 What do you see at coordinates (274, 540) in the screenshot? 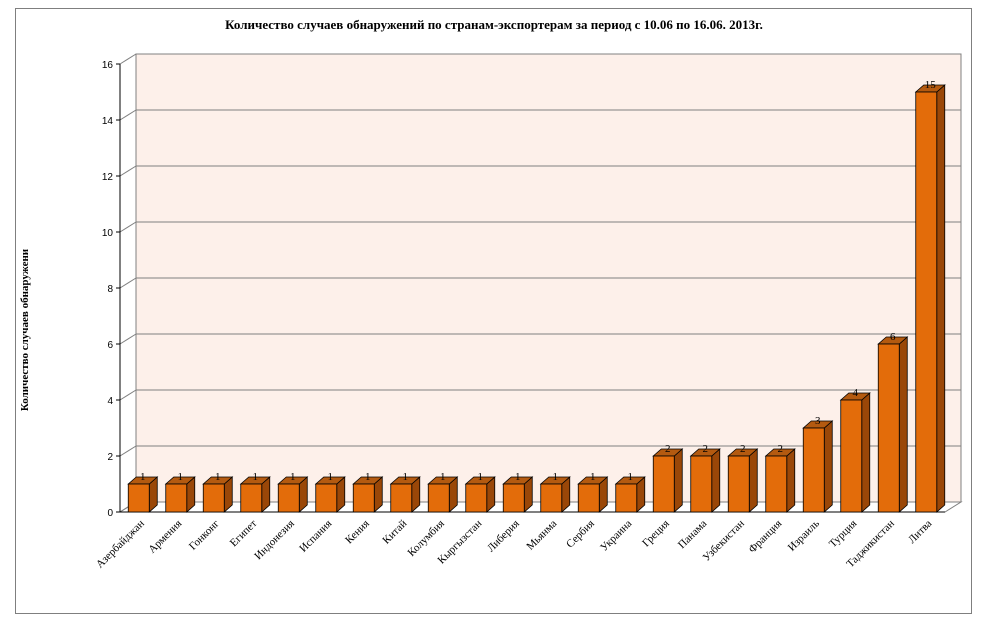
I see `x-tick-label: Индонезия` at bounding box center [274, 540].